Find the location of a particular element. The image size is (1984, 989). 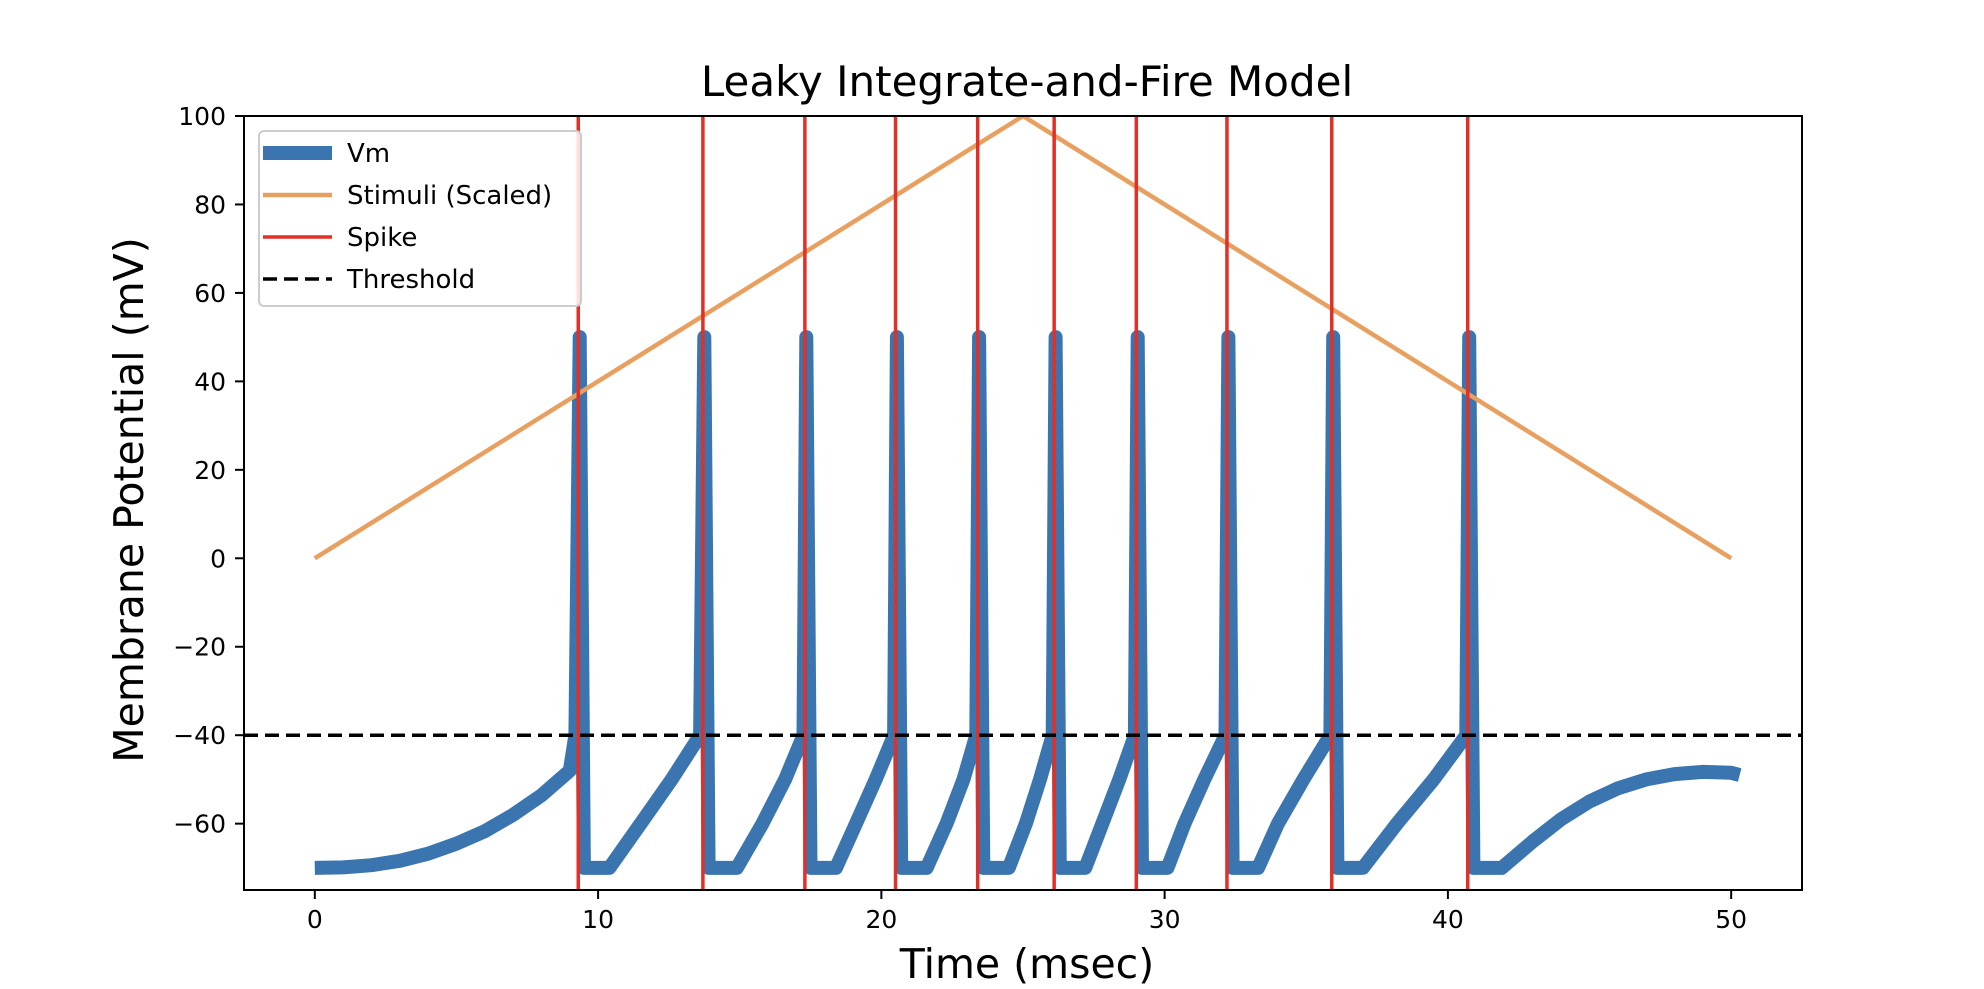

y-tick-label: 40 is located at coordinates (210, 381).